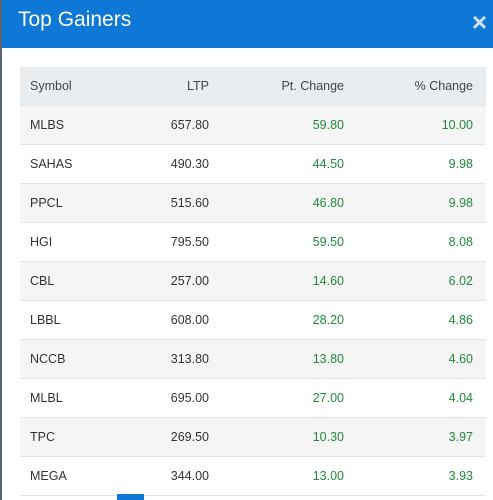 The width and height of the screenshot is (493, 500). Describe the element at coordinates (328, 281) in the screenshot. I see `table-cell: 14.60` at that location.